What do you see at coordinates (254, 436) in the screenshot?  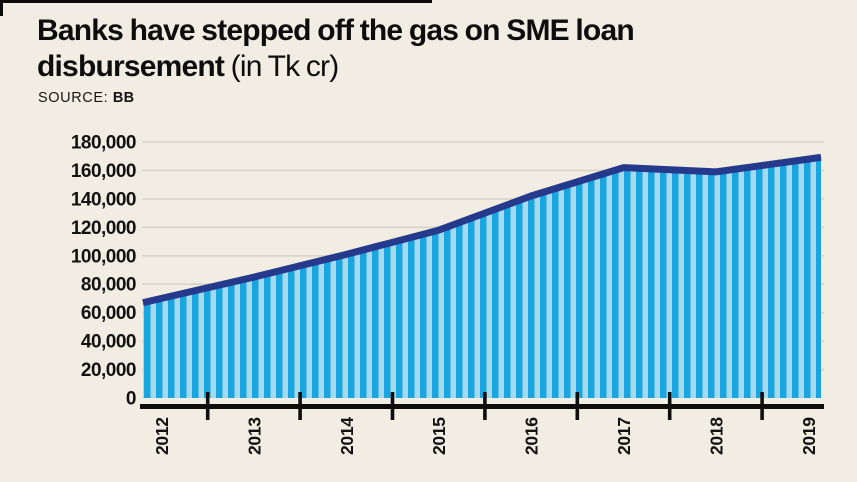 I see `x-axis-label: 2013` at bounding box center [254, 436].